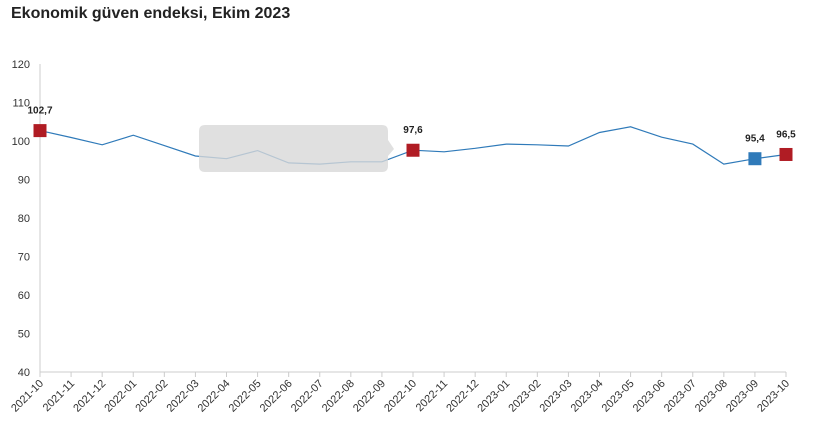 The width and height of the screenshot is (815, 443). Describe the element at coordinates (338, 396) in the screenshot. I see `x-tick-label: 2022-08` at that location.